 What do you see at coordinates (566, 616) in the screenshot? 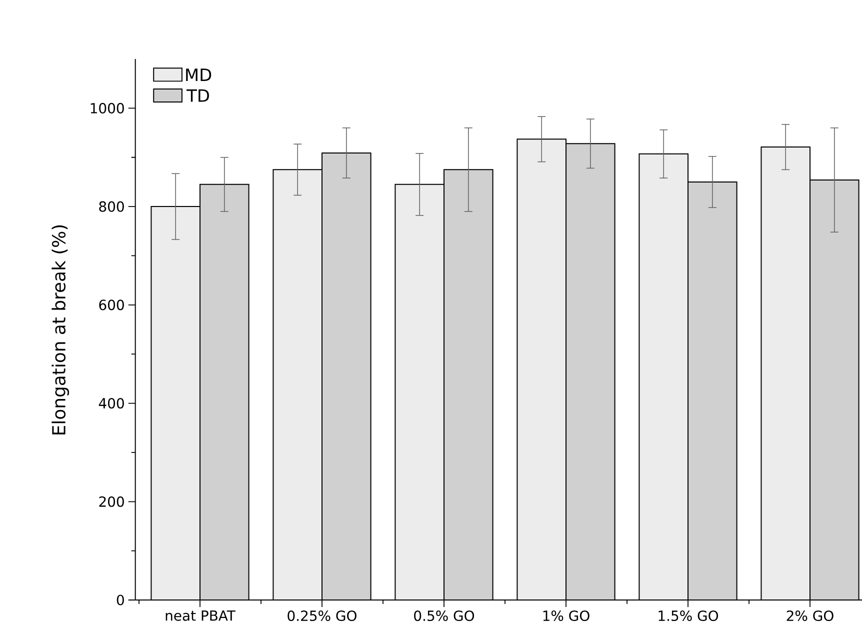
I see `x-tick-label: 1% GO` at bounding box center [566, 616].